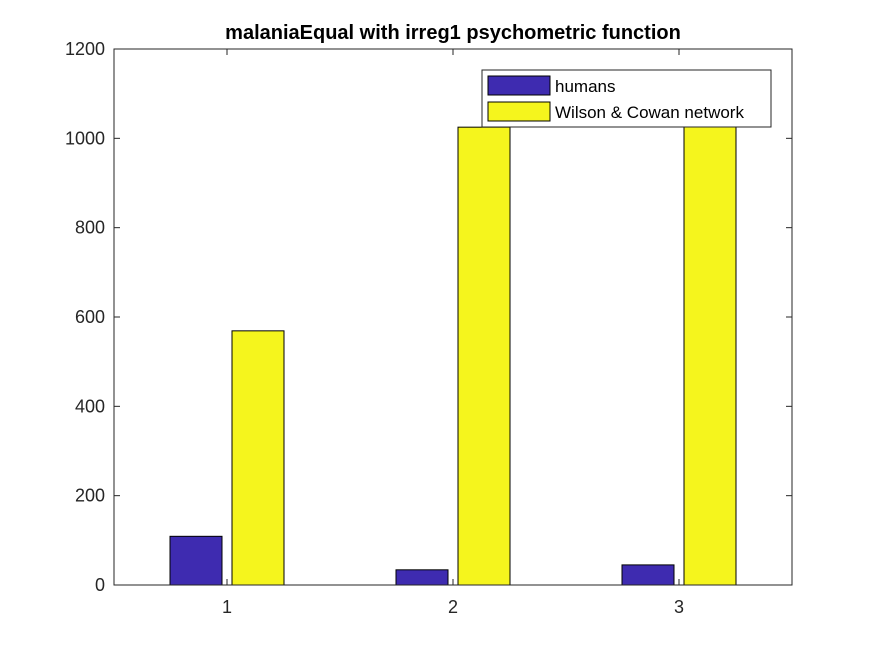 The height and width of the screenshot is (656, 875). What do you see at coordinates (90, 228) in the screenshot?
I see `y-tick-label: 800` at bounding box center [90, 228].